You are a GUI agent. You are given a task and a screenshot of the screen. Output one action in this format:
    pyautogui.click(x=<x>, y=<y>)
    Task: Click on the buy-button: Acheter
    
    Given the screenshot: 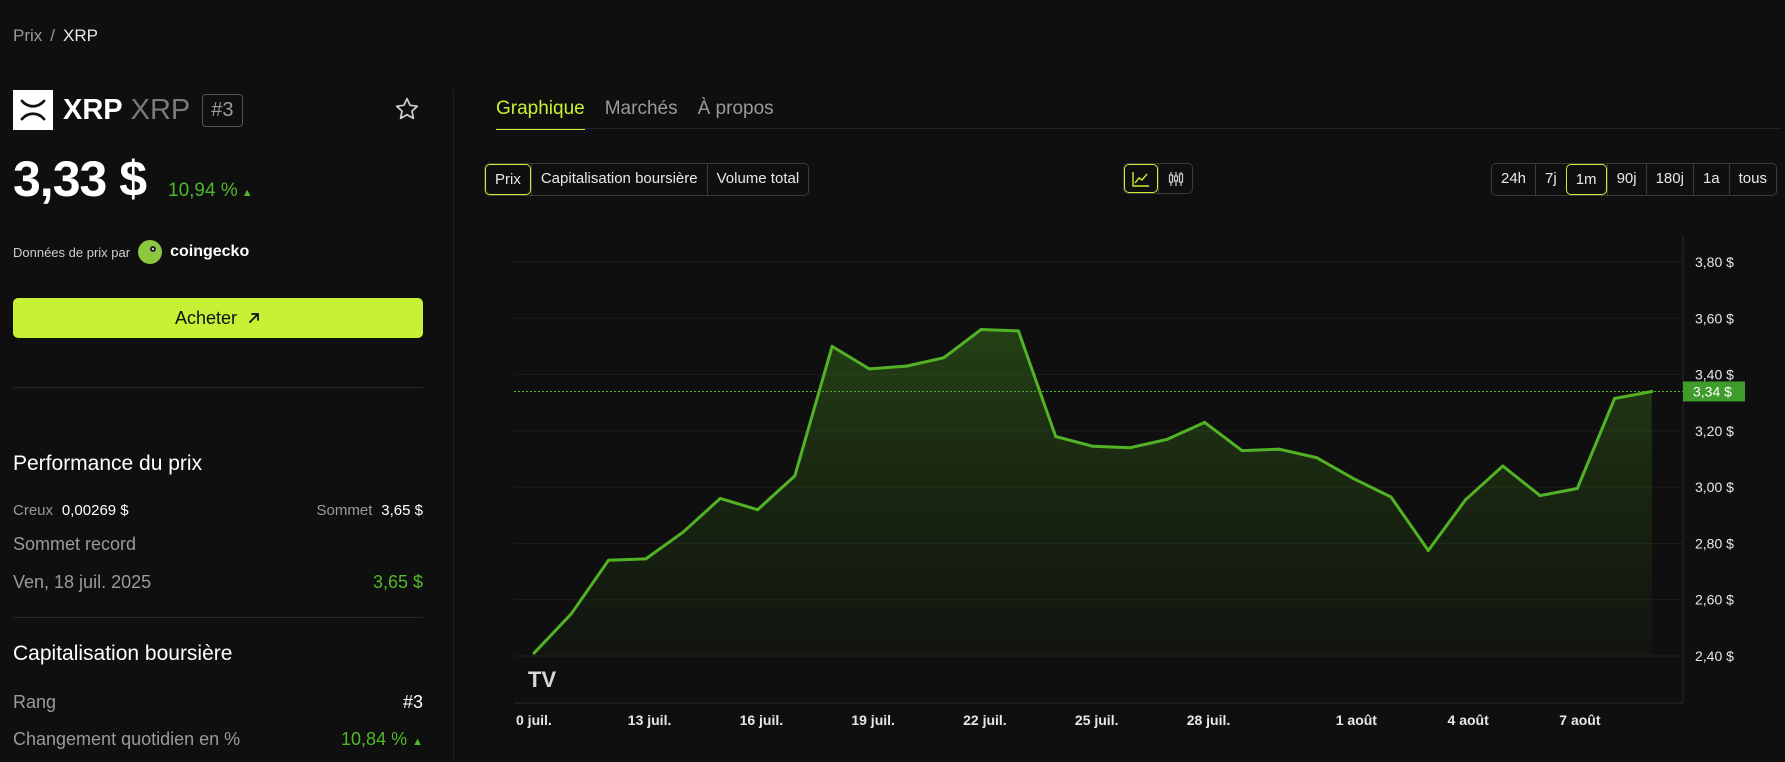 What is the action you would take?
    pyautogui.click(x=218, y=318)
    